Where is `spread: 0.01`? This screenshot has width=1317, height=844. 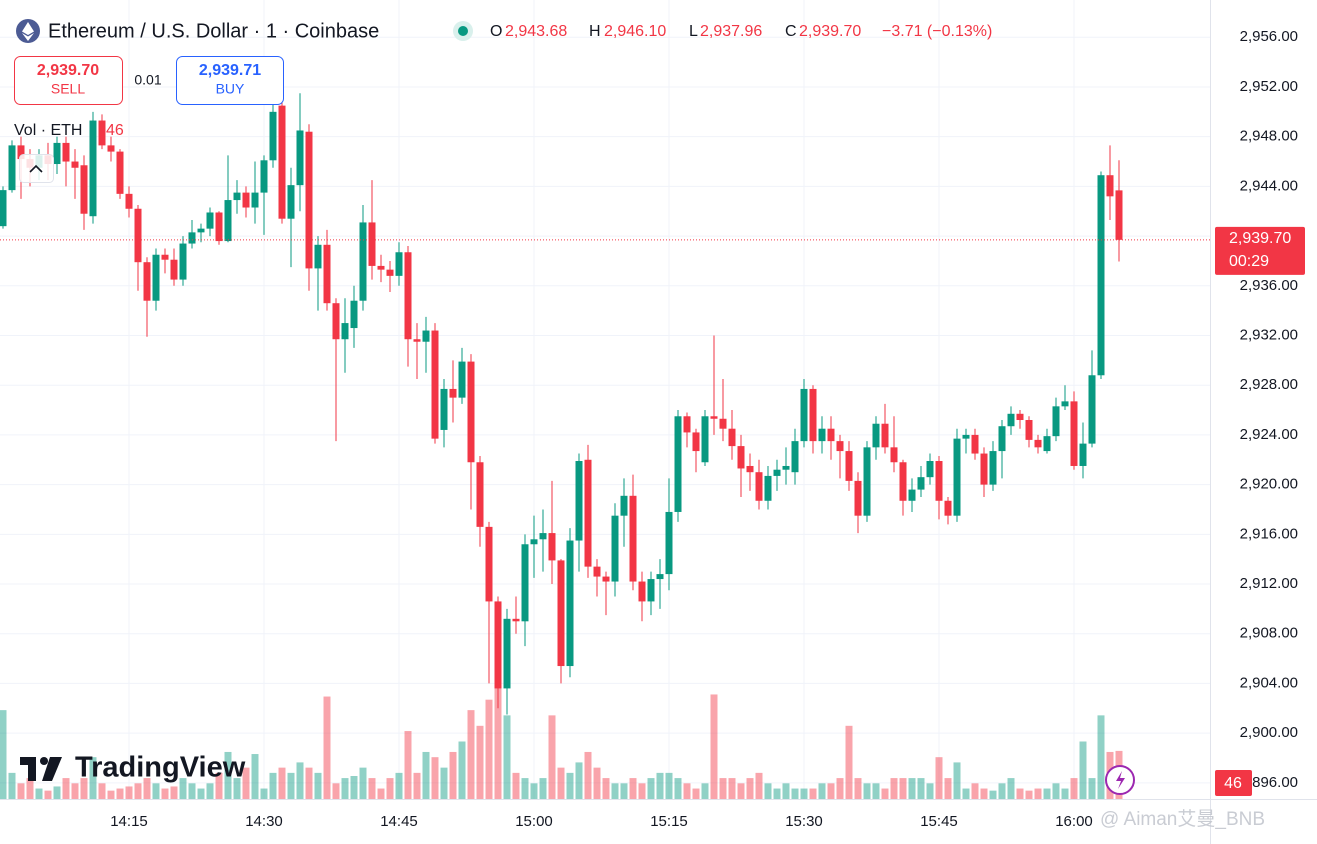 spread: 0.01 is located at coordinates (147, 80).